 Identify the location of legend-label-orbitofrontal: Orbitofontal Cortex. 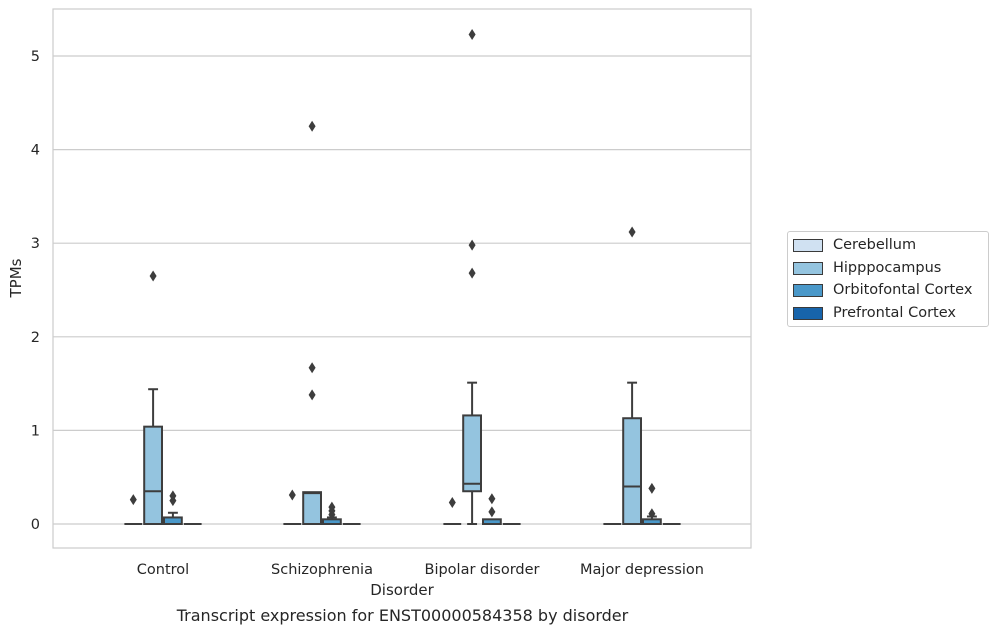
(903, 290).